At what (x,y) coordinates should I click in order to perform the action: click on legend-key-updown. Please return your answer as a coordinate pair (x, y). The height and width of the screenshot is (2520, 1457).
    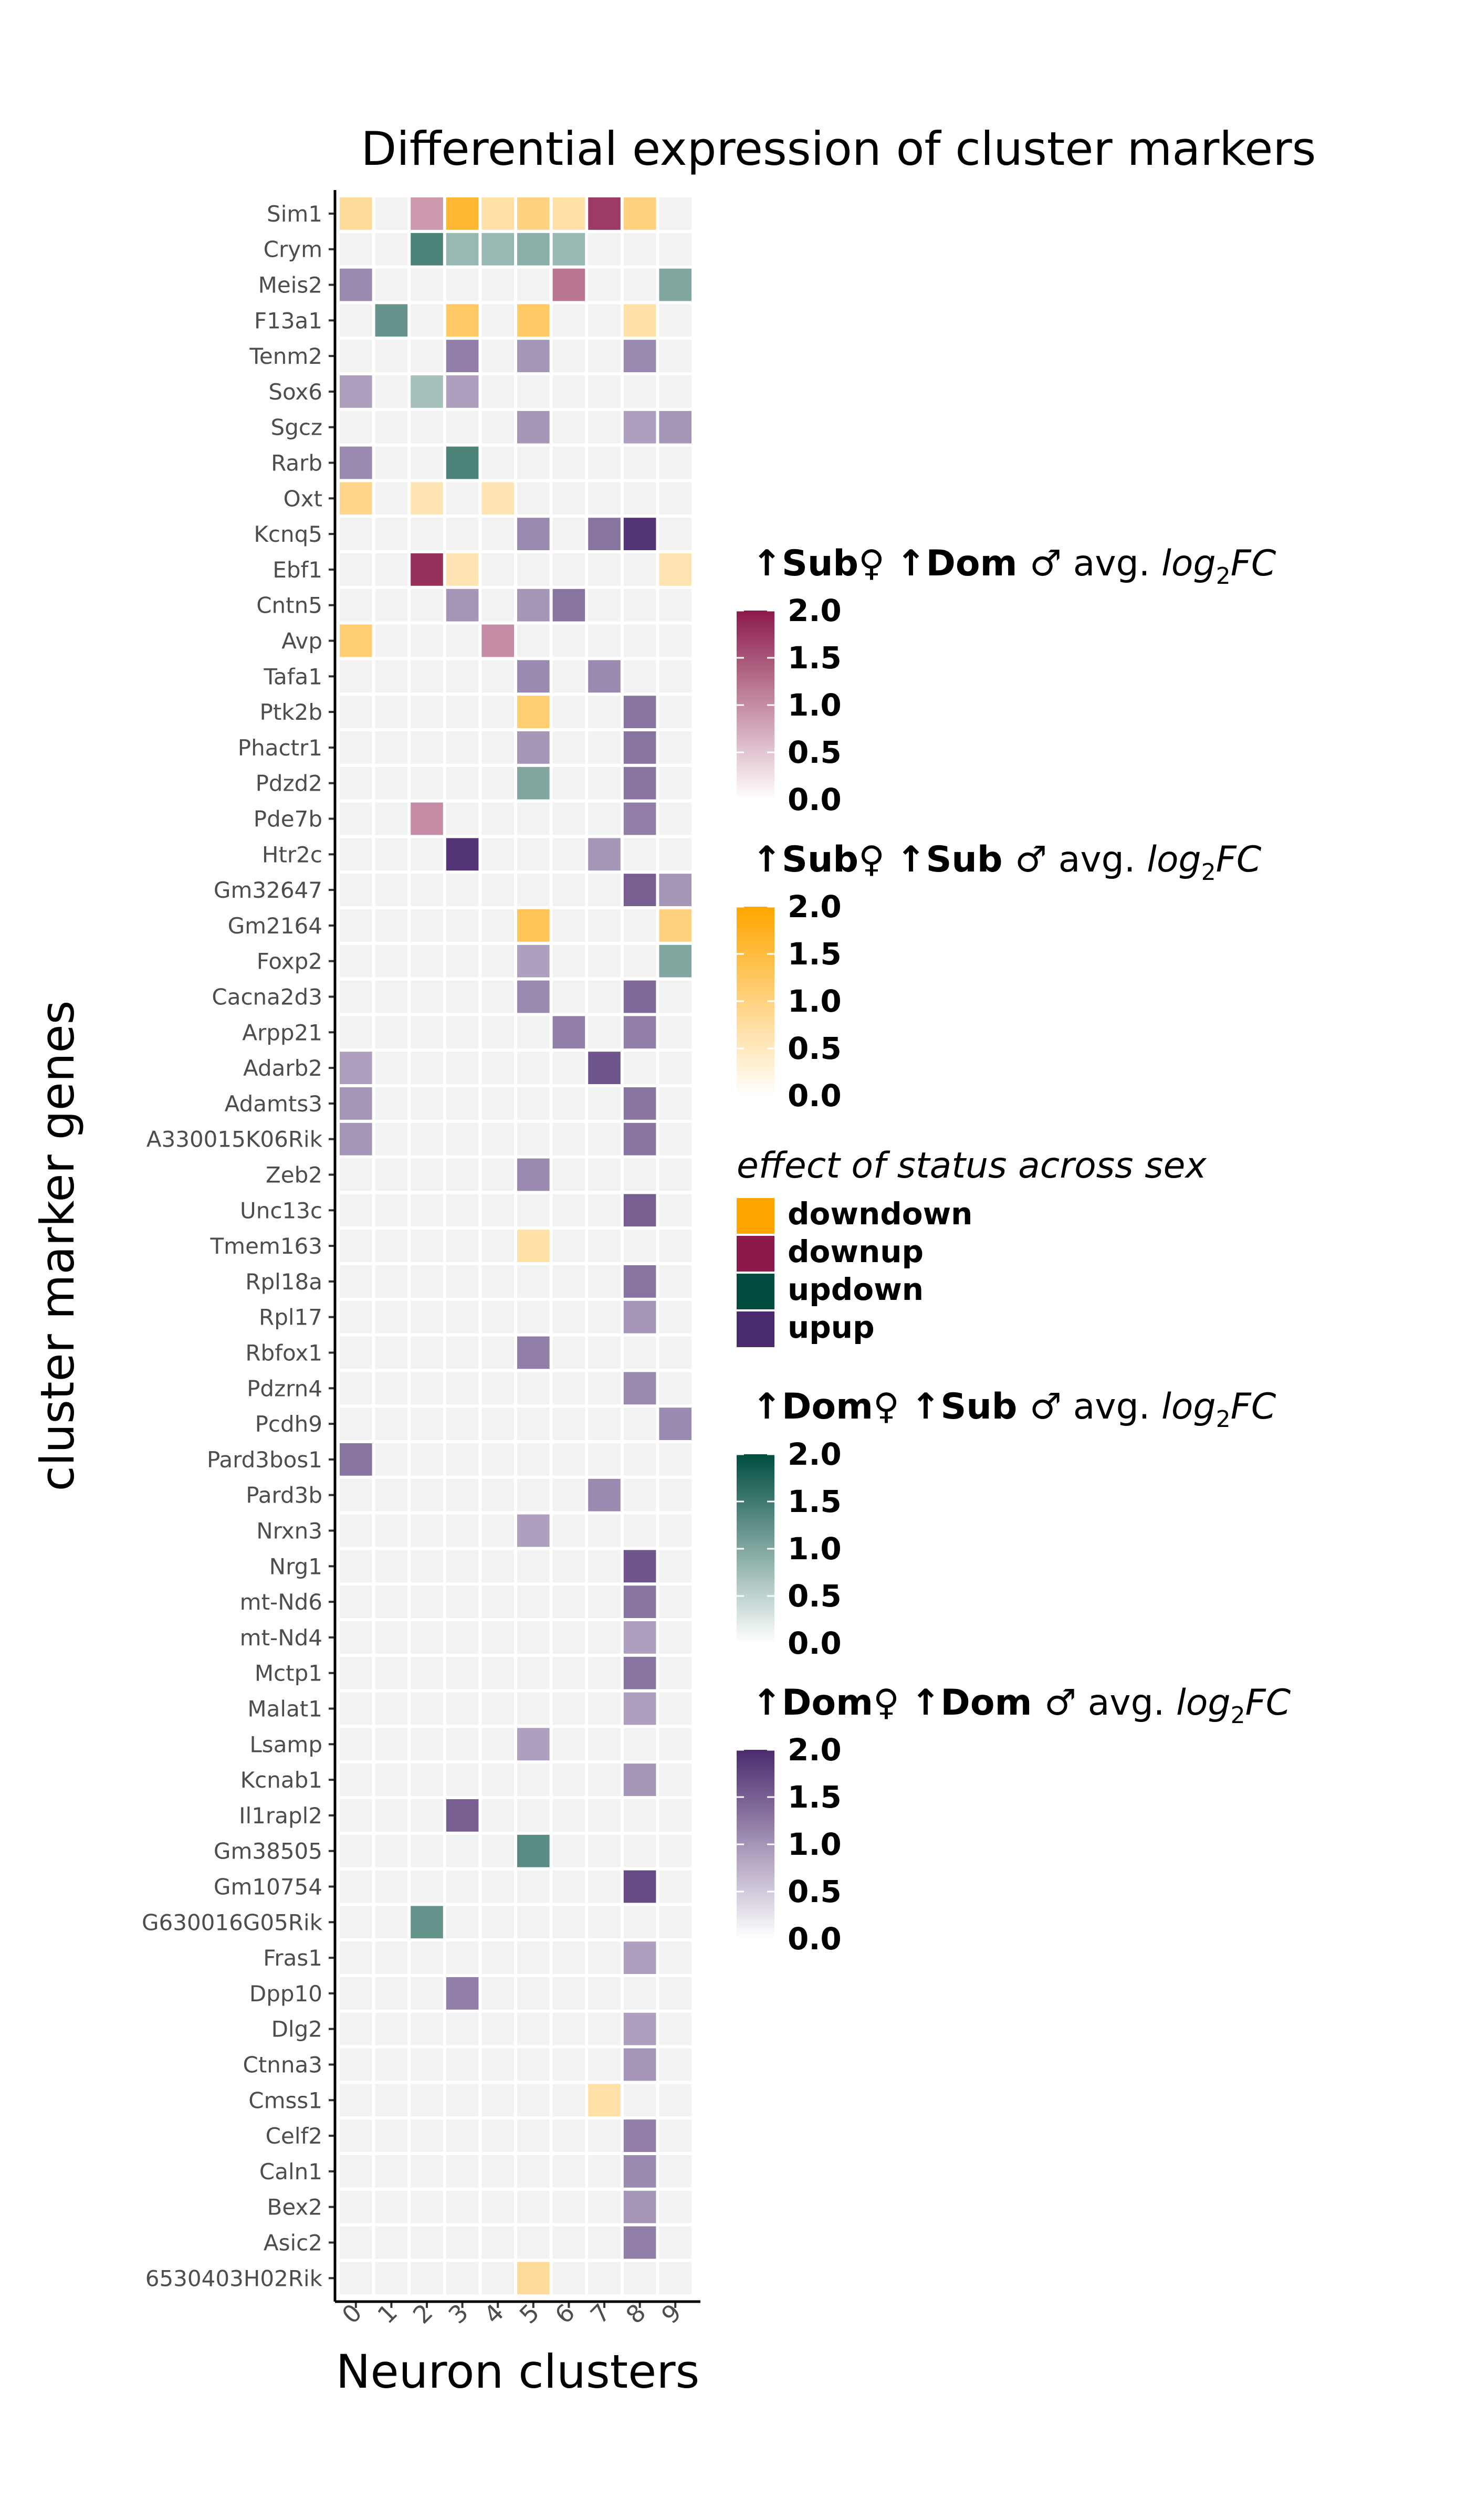
    Looking at the image, I should click on (755, 1291).